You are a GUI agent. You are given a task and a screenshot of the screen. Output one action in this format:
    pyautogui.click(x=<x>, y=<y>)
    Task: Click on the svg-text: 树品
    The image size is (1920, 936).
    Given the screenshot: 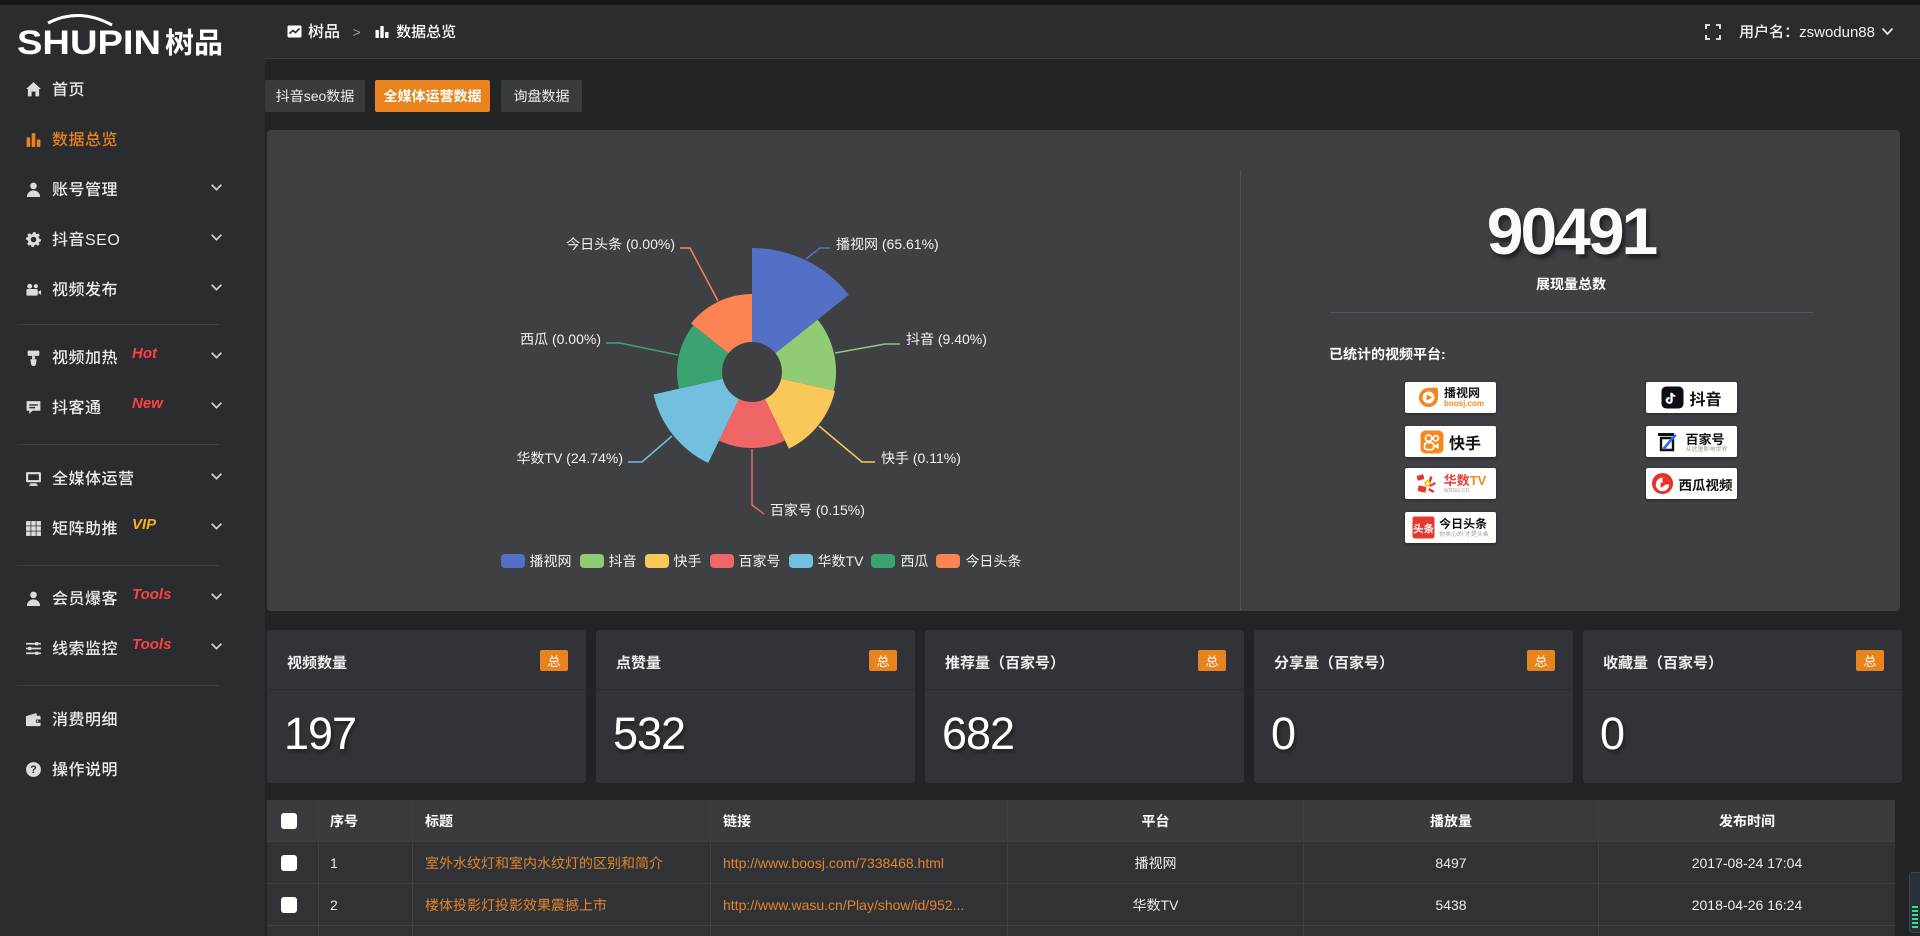 What is the action you would take?
    pyautogui.click(x=194, y=38)
    